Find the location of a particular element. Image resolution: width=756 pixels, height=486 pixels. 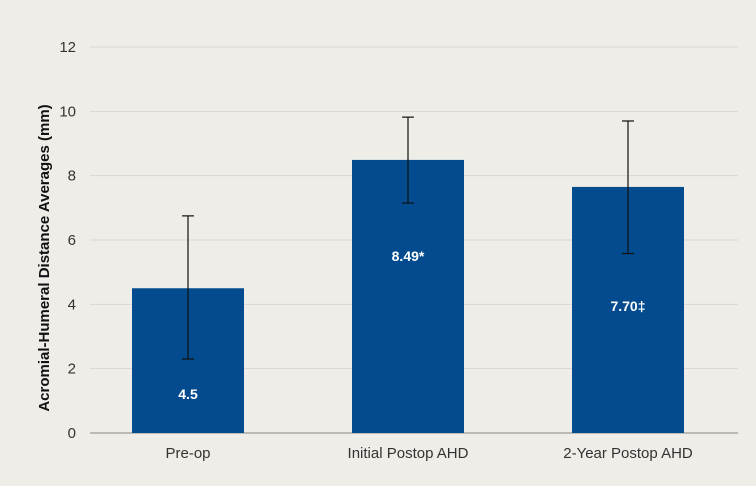

y-tick-label: 0 is located at coordinates (72, 433).